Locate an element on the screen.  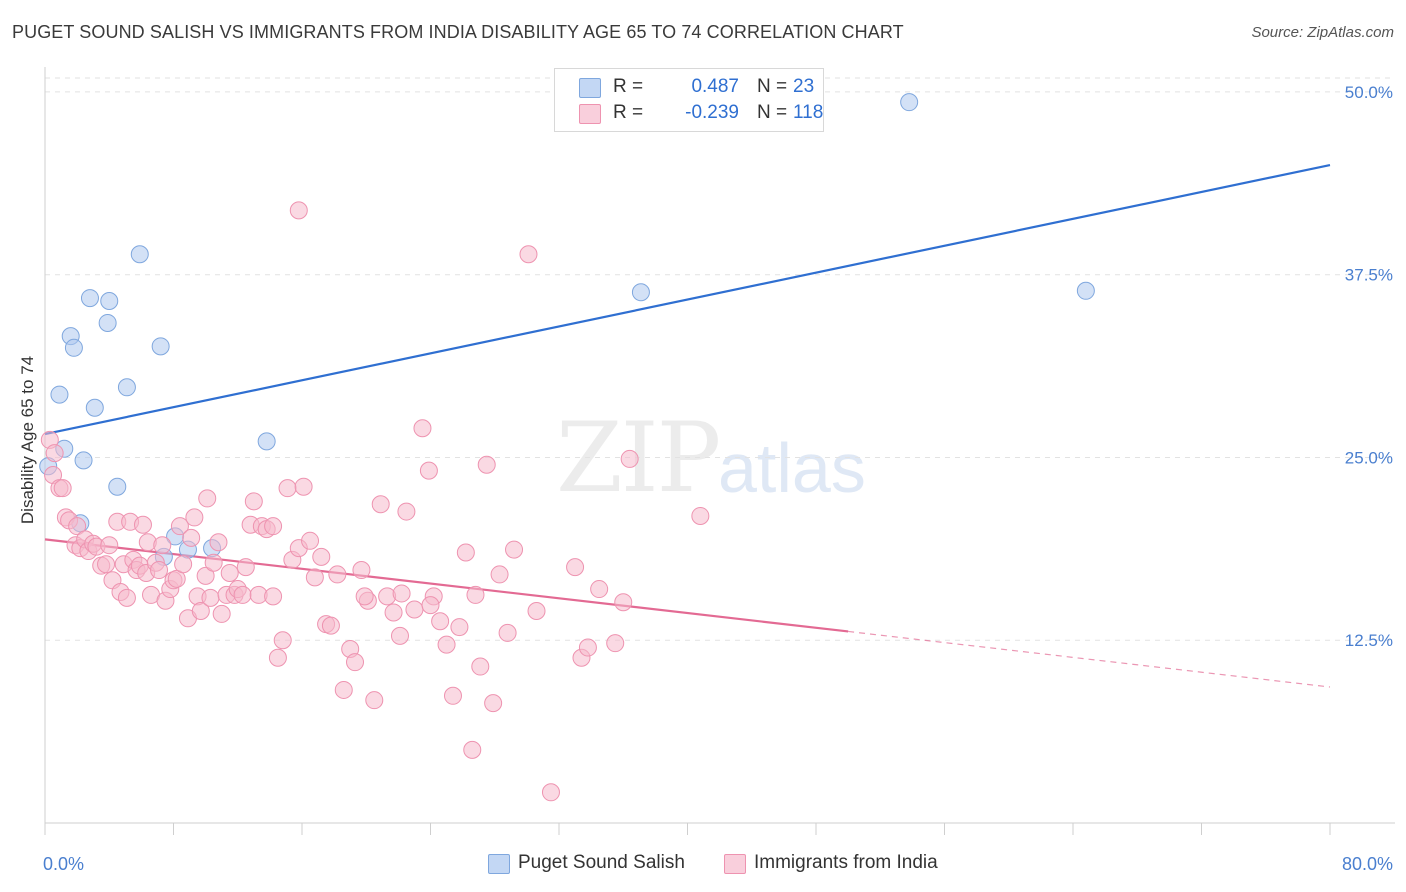
y-tick-label: 37.5% is located at coordinates (1369, 275).